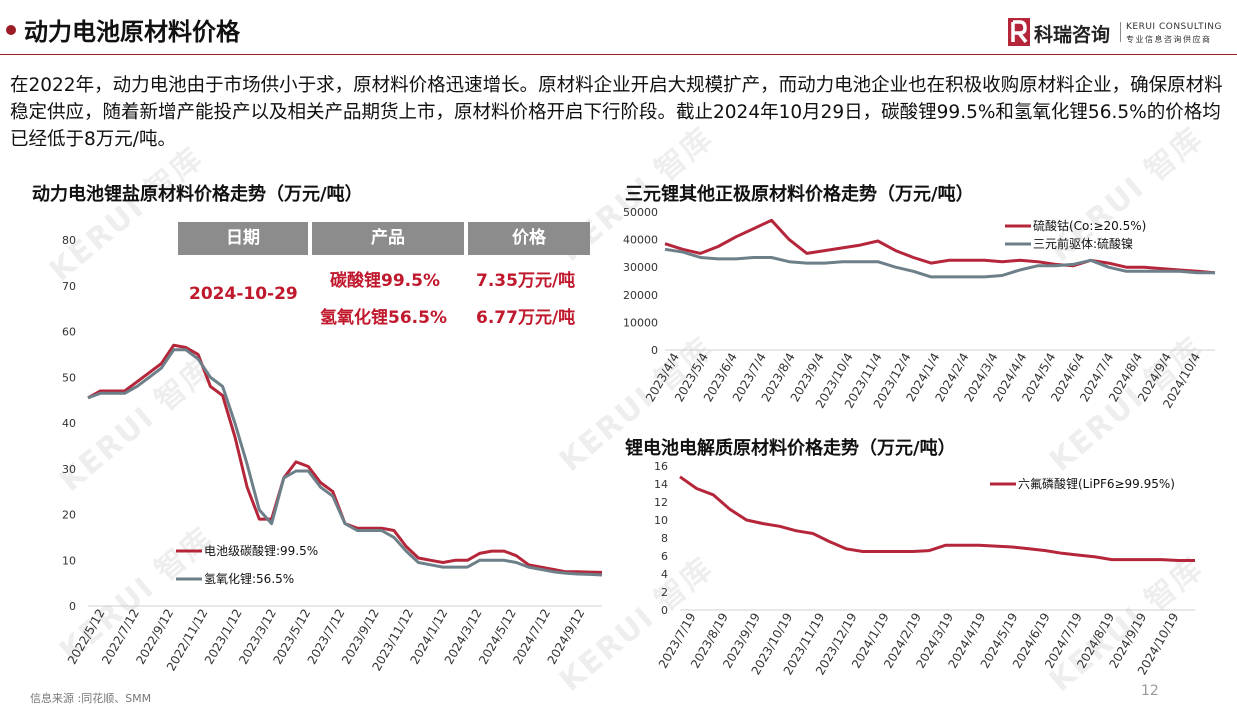 This screenshot has width=1237, height=714. Describe the element at coordinates (388, 238) in the screenshot. I see `table-header-product: 产品` at that location.